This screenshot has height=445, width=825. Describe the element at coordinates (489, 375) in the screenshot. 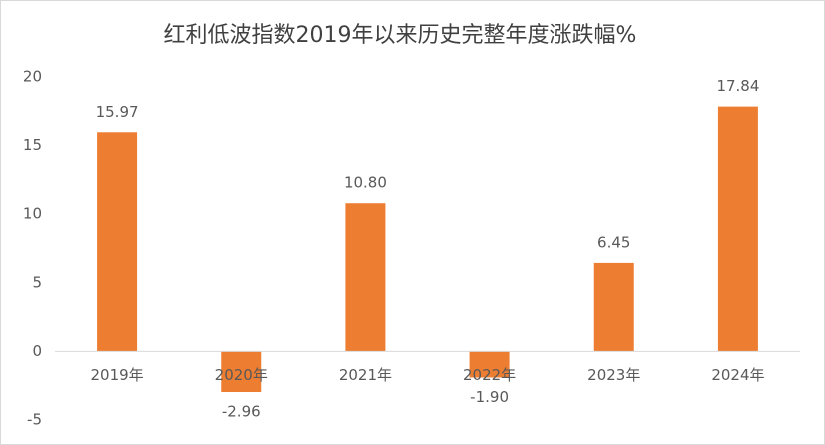

I see `x-tick-label: 2022年` at that location.